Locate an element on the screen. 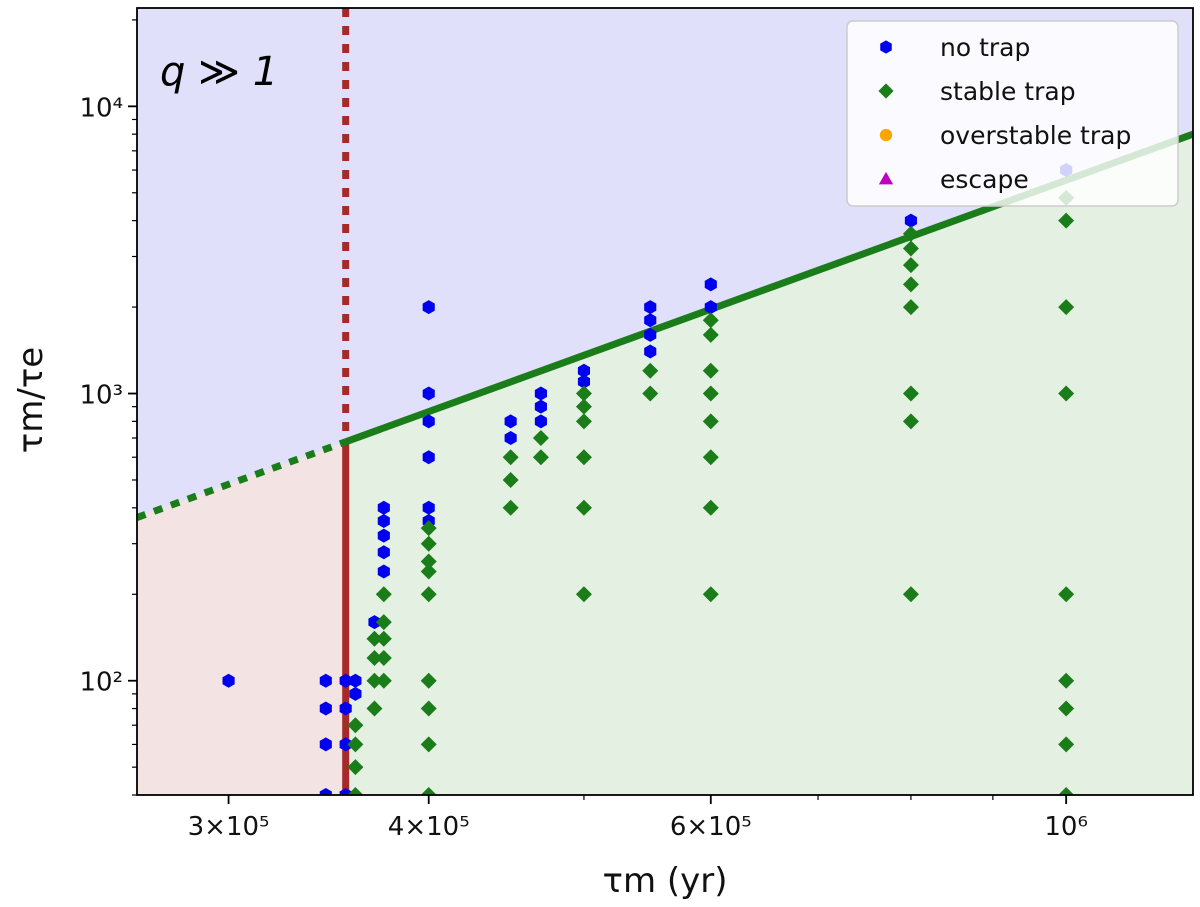  legend-marker-overstable-trap is located at coordinates (886, 135).